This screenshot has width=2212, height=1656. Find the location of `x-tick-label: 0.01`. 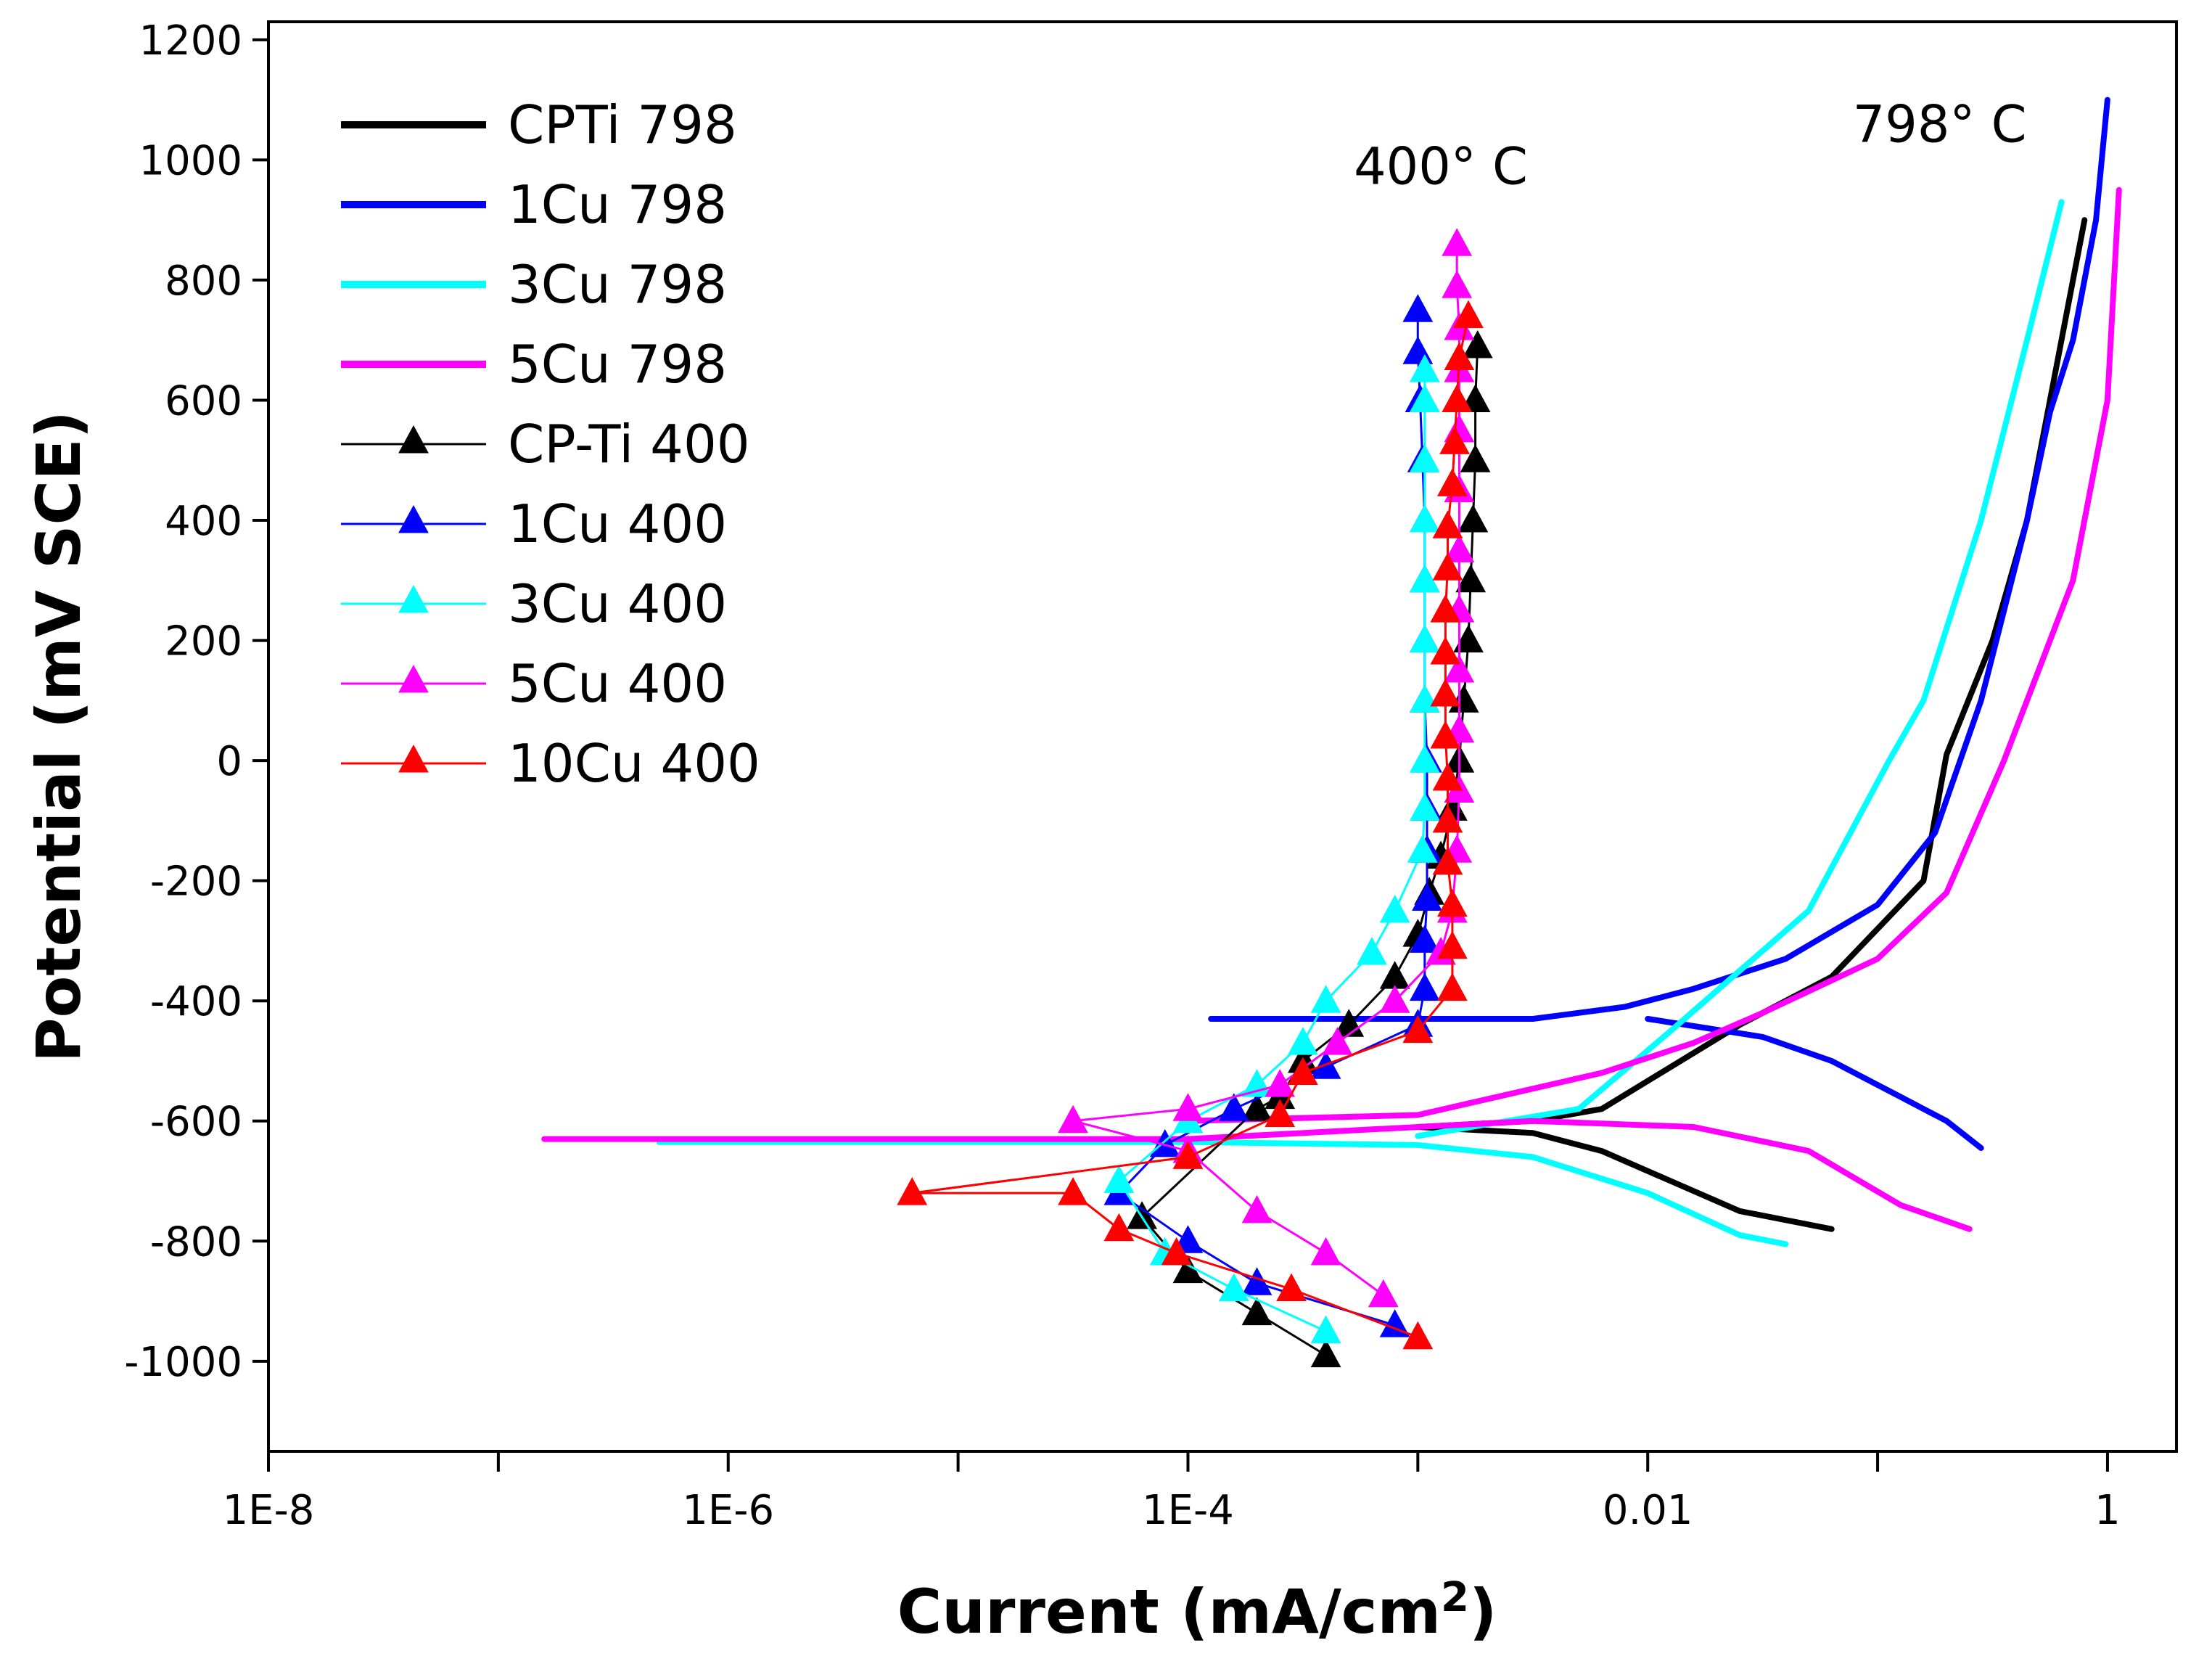

x-tick-label: 0.01 is located at coordinates (1648, 1510).